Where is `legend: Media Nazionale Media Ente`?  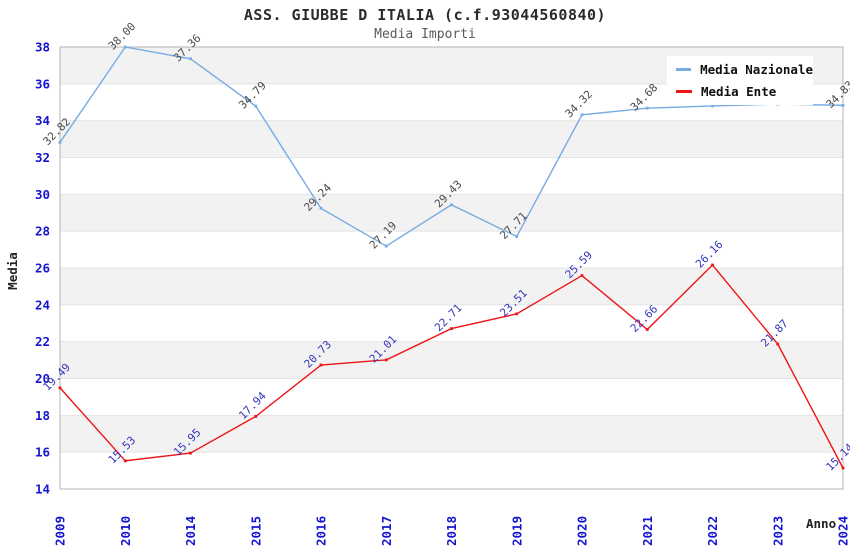 legend: Media Nazionale Media Ente is located at coordinates (740, 80).